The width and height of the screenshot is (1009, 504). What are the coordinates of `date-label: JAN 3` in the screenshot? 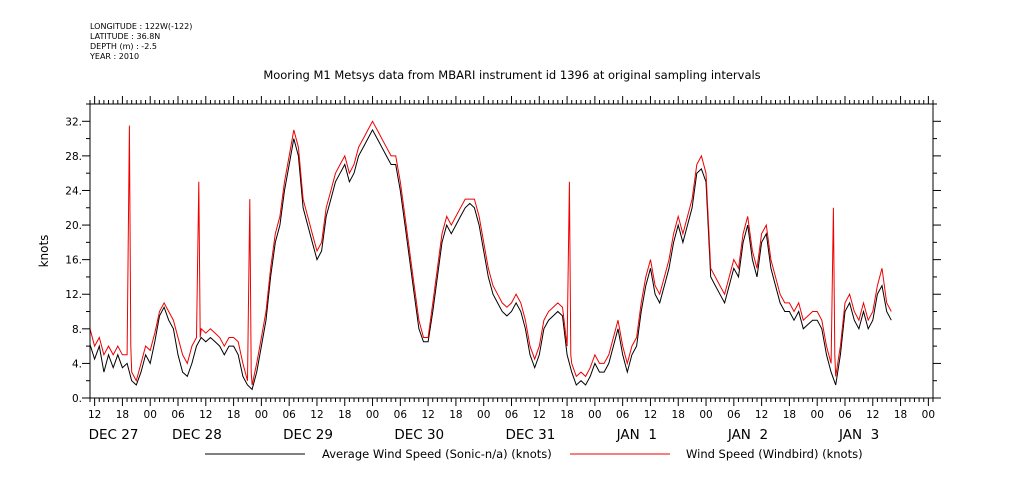 It's located at (858, 435).